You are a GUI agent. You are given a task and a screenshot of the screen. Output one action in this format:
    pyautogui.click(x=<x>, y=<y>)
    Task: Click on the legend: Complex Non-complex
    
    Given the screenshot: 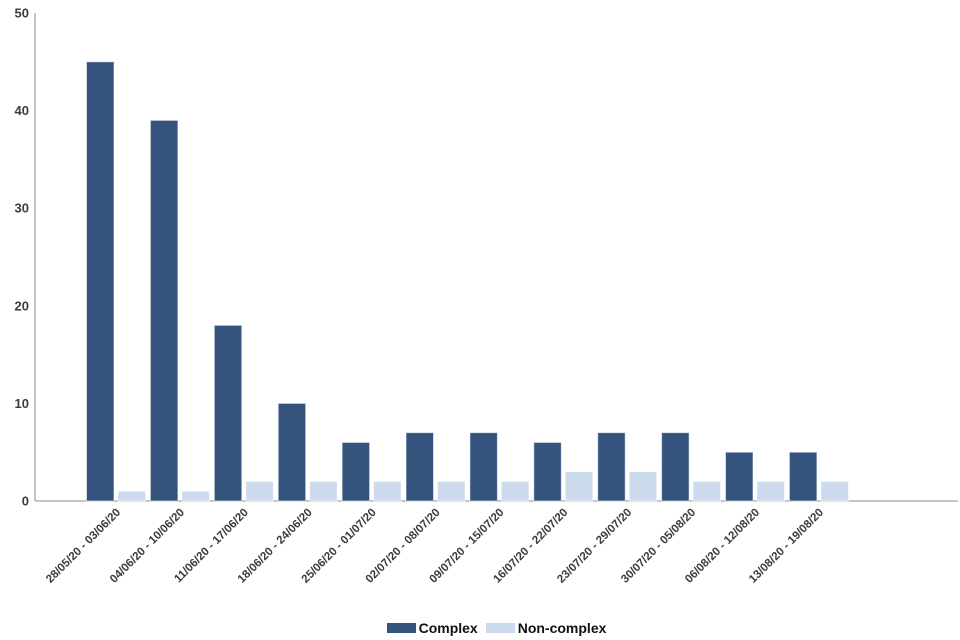 What is the action you would take?
    pyautogui.click(x=496, y=628)
    